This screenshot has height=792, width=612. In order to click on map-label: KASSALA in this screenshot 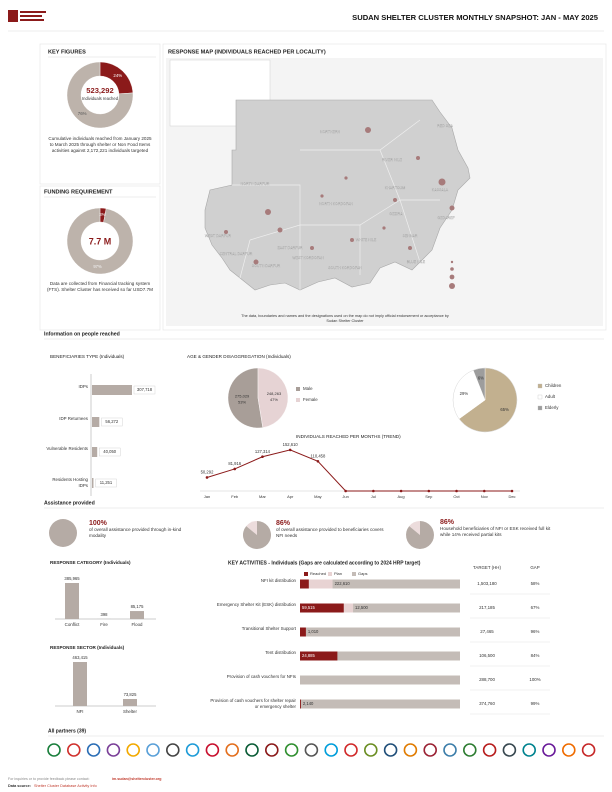, I will do `click(440, 190)`.